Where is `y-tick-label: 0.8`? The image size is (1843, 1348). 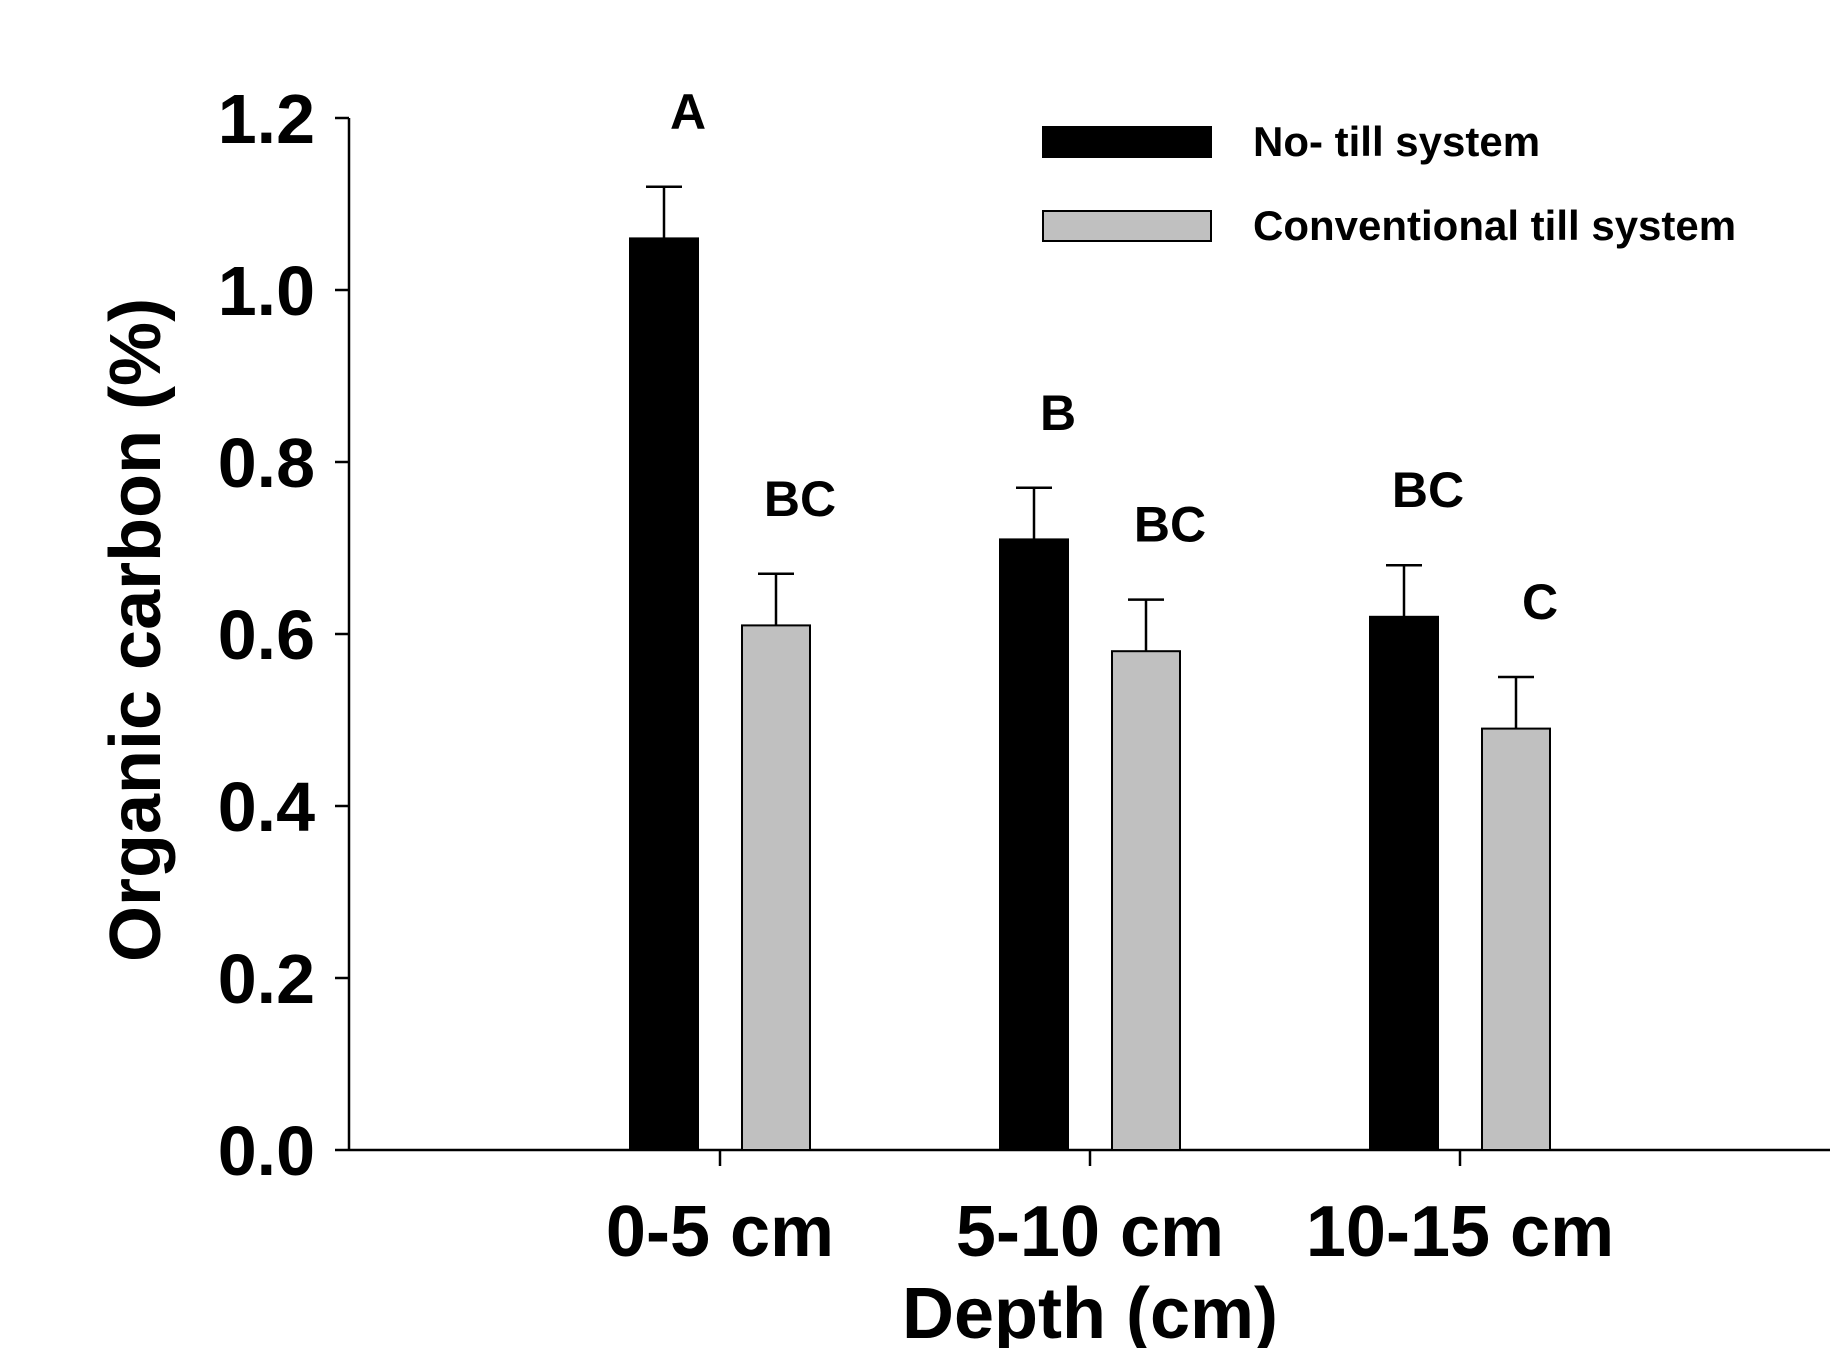
y-tick-label: 0.8 is located at coordinates (266, 463).